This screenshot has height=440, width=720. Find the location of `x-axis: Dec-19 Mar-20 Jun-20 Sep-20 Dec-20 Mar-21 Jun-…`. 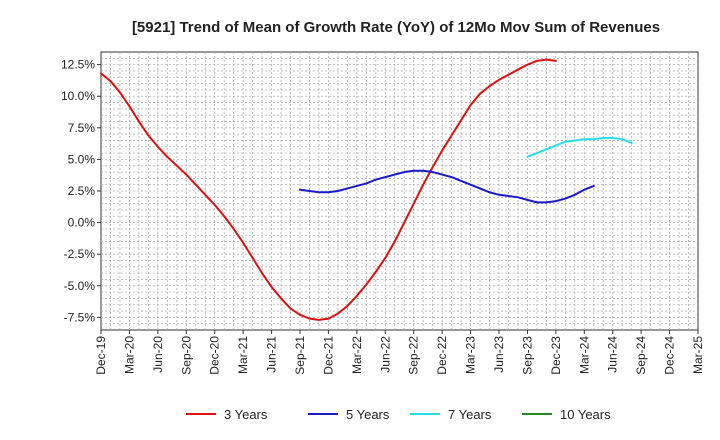

x-axis: Dec-19 Mar-20 Jun-20 Sep-20 Dec-20 Mar-21 Jun-… is located at coordinates (399, 352).